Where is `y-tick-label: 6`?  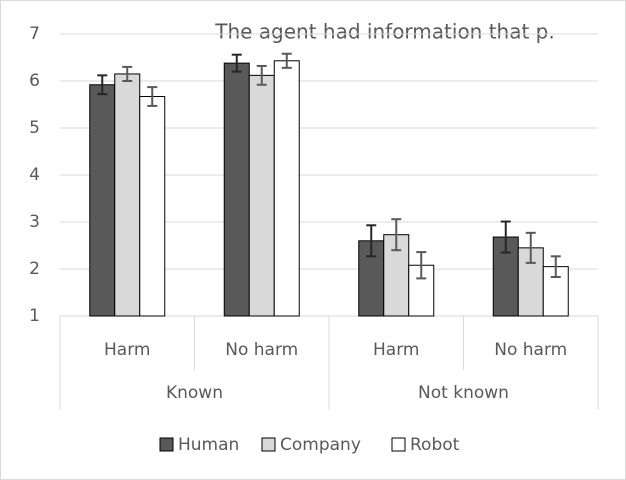 y-tick-label: 6 is located at coordinates (34, 81).